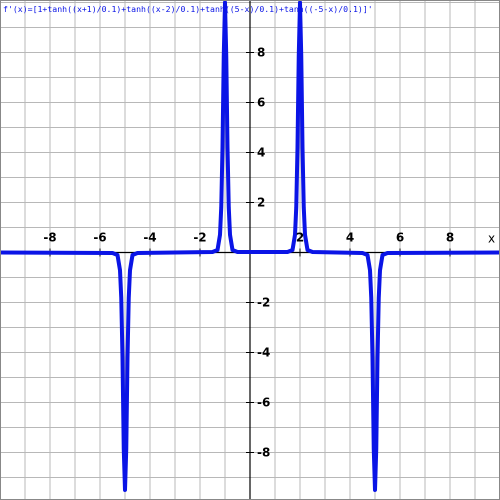 The width and height of the screenshot is (500, 500). I want to click on y-tick-label: -4, so click(263, 353).